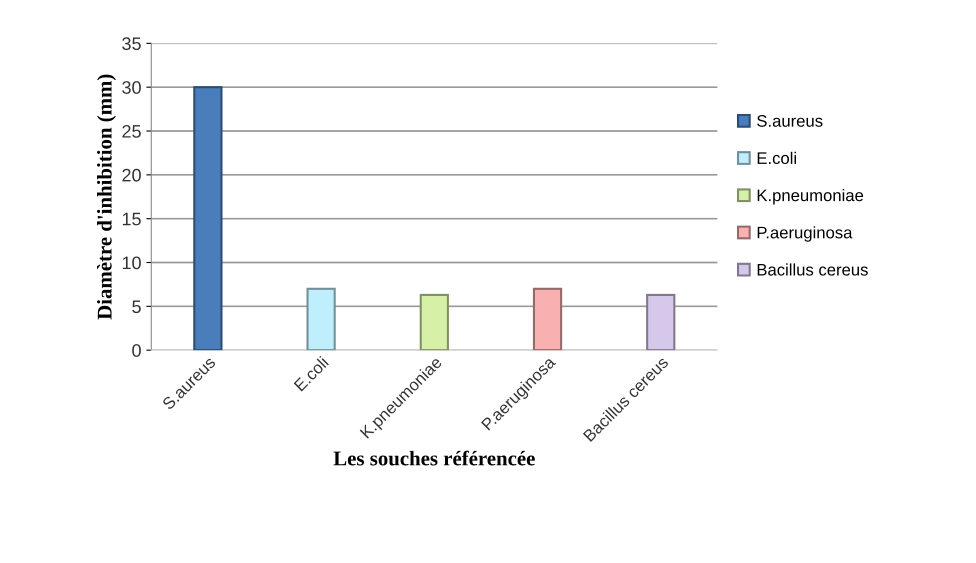 This screenshot has width=976, height=563. I want to click on y-tick-label: 0, so click(136, 350).